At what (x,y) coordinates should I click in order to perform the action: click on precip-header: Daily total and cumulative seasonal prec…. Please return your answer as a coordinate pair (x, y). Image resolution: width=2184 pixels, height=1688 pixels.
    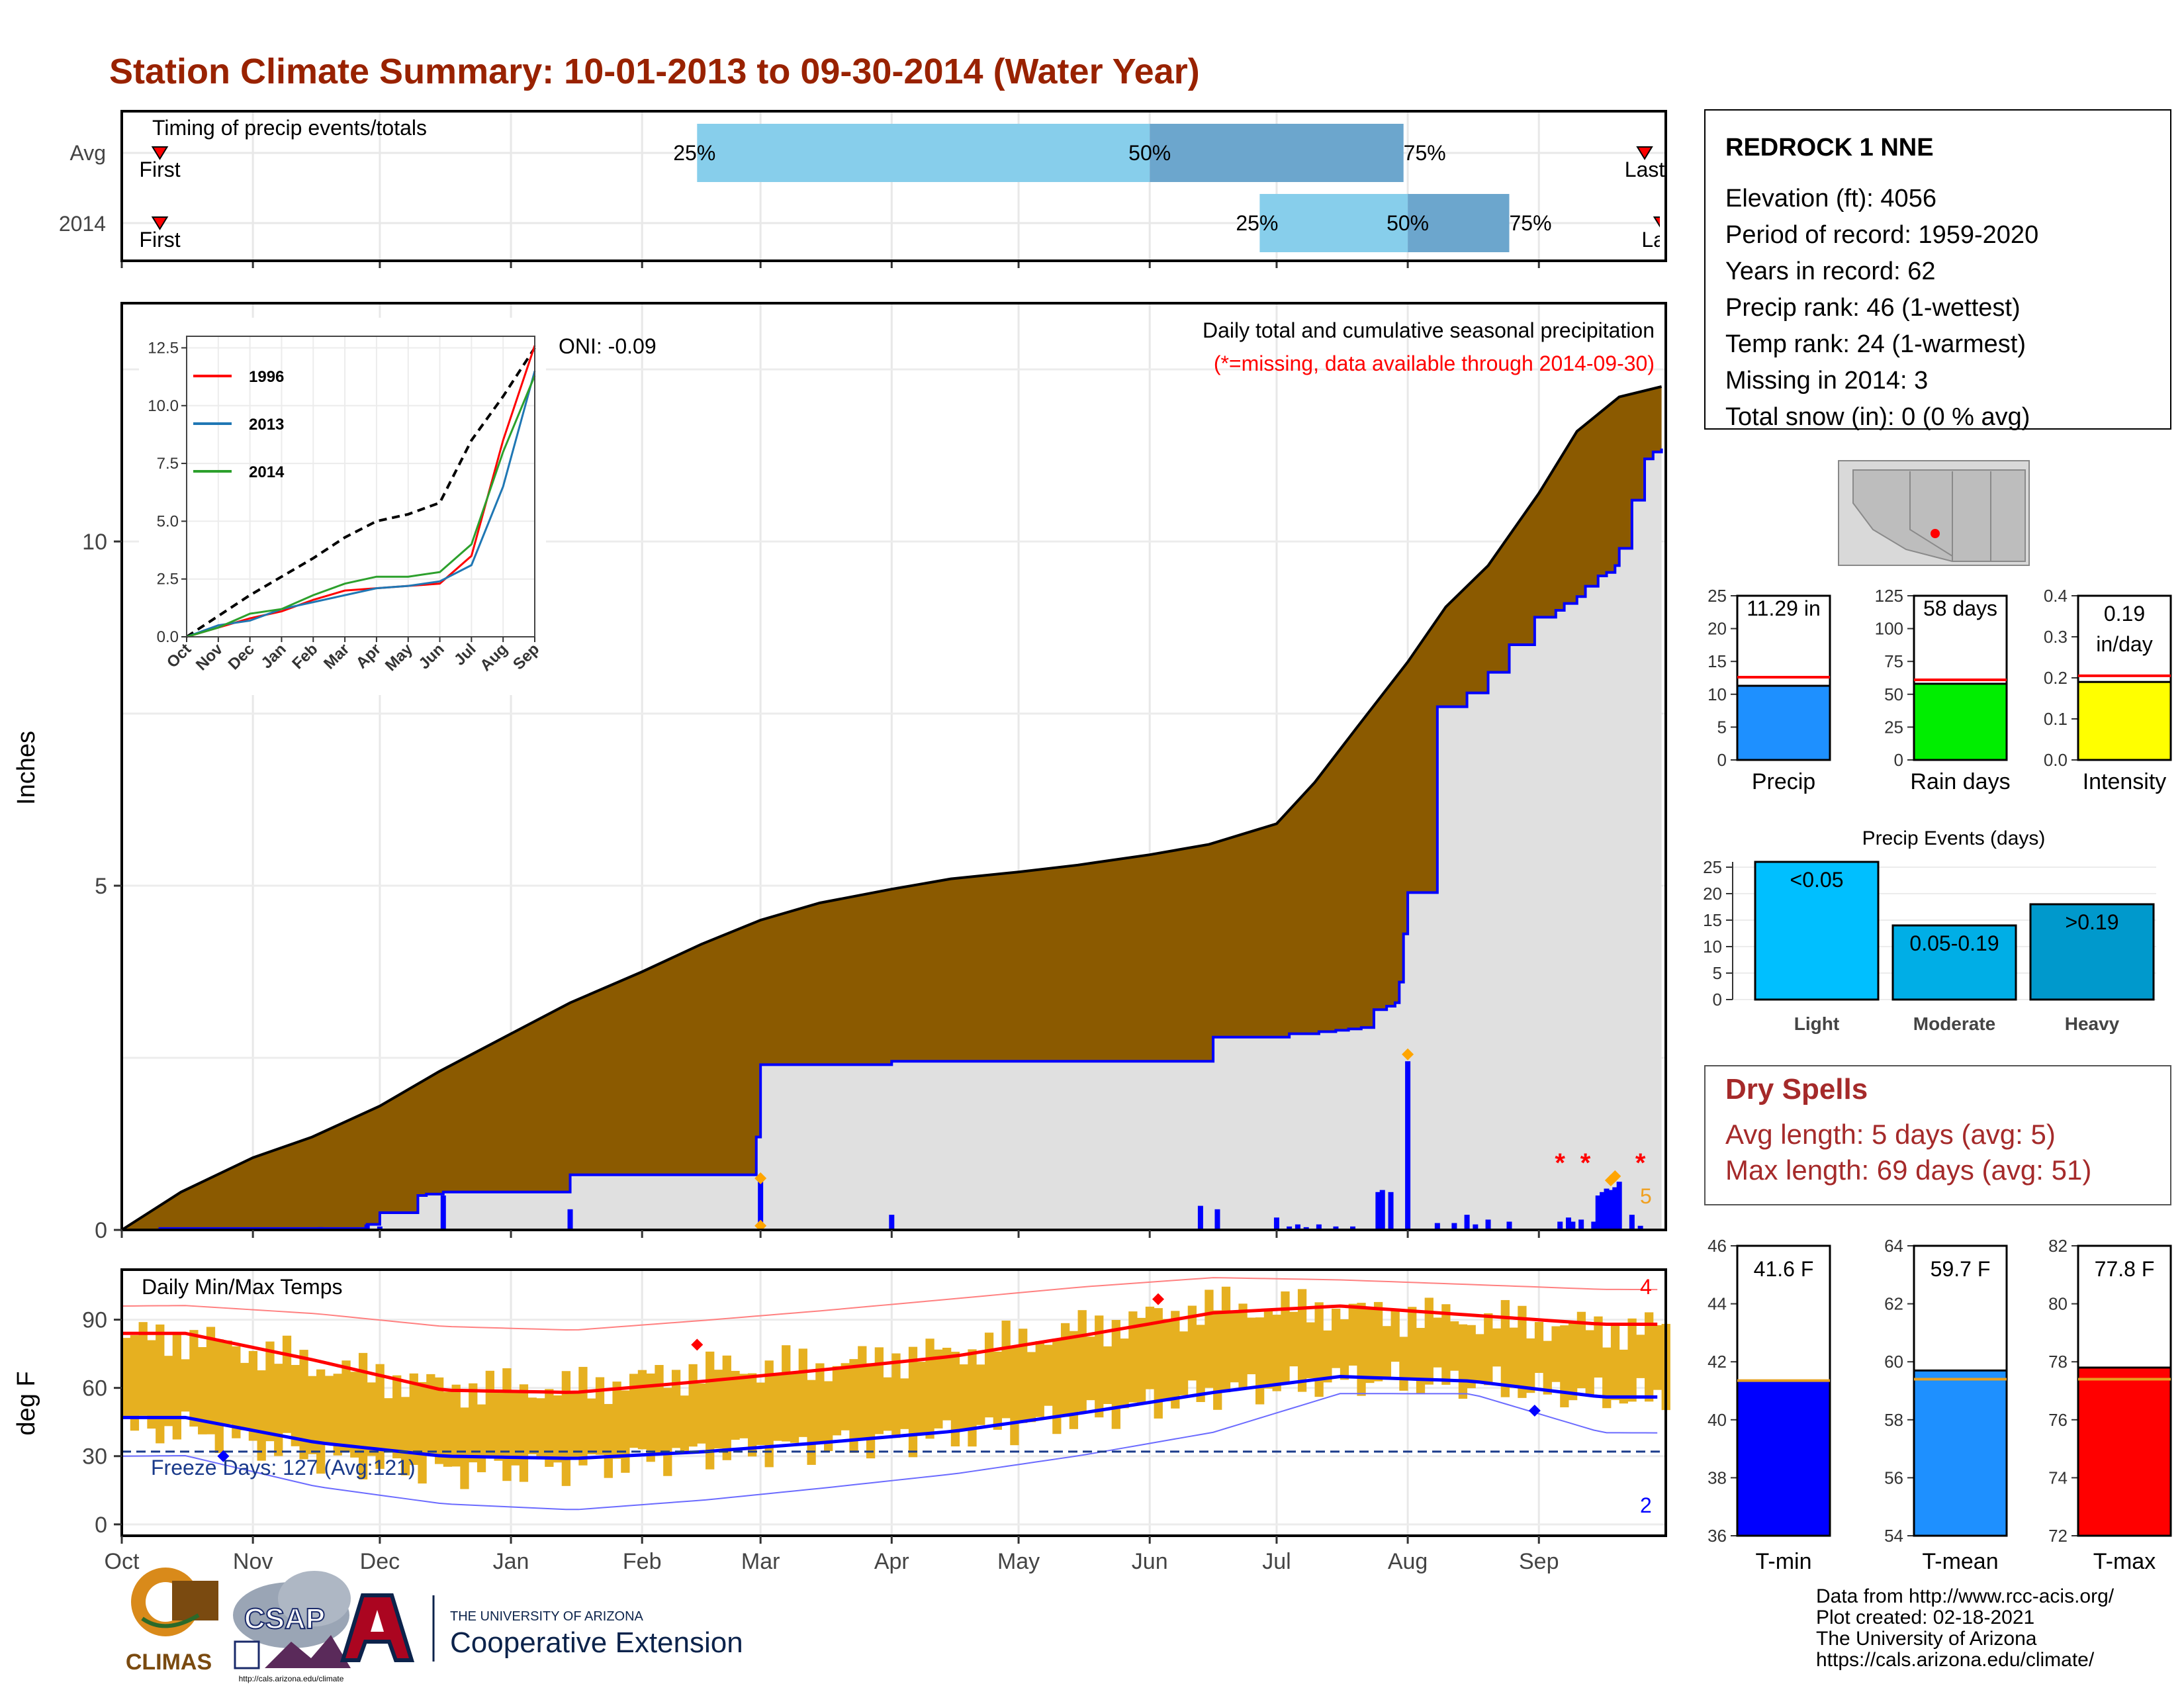
    Looking at the image, I should click on (1429, 330).